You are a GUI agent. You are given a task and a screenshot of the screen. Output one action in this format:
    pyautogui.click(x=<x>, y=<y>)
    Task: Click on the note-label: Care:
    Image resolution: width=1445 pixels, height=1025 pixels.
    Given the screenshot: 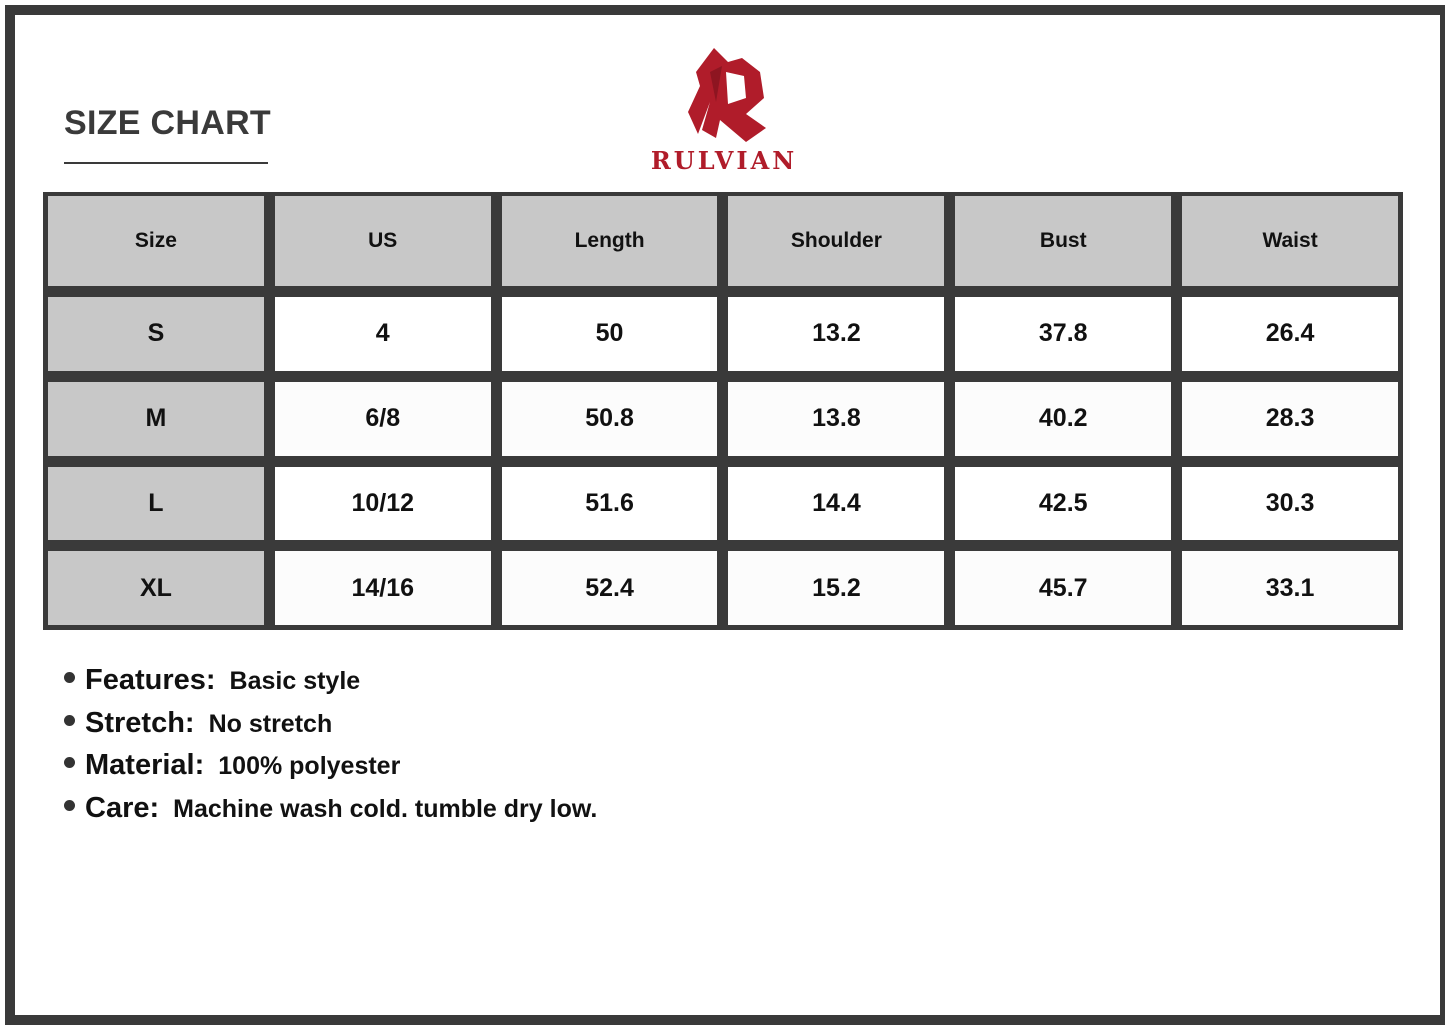 What is the action you would take?
    pyautogui.click(x=122, y=807)
    